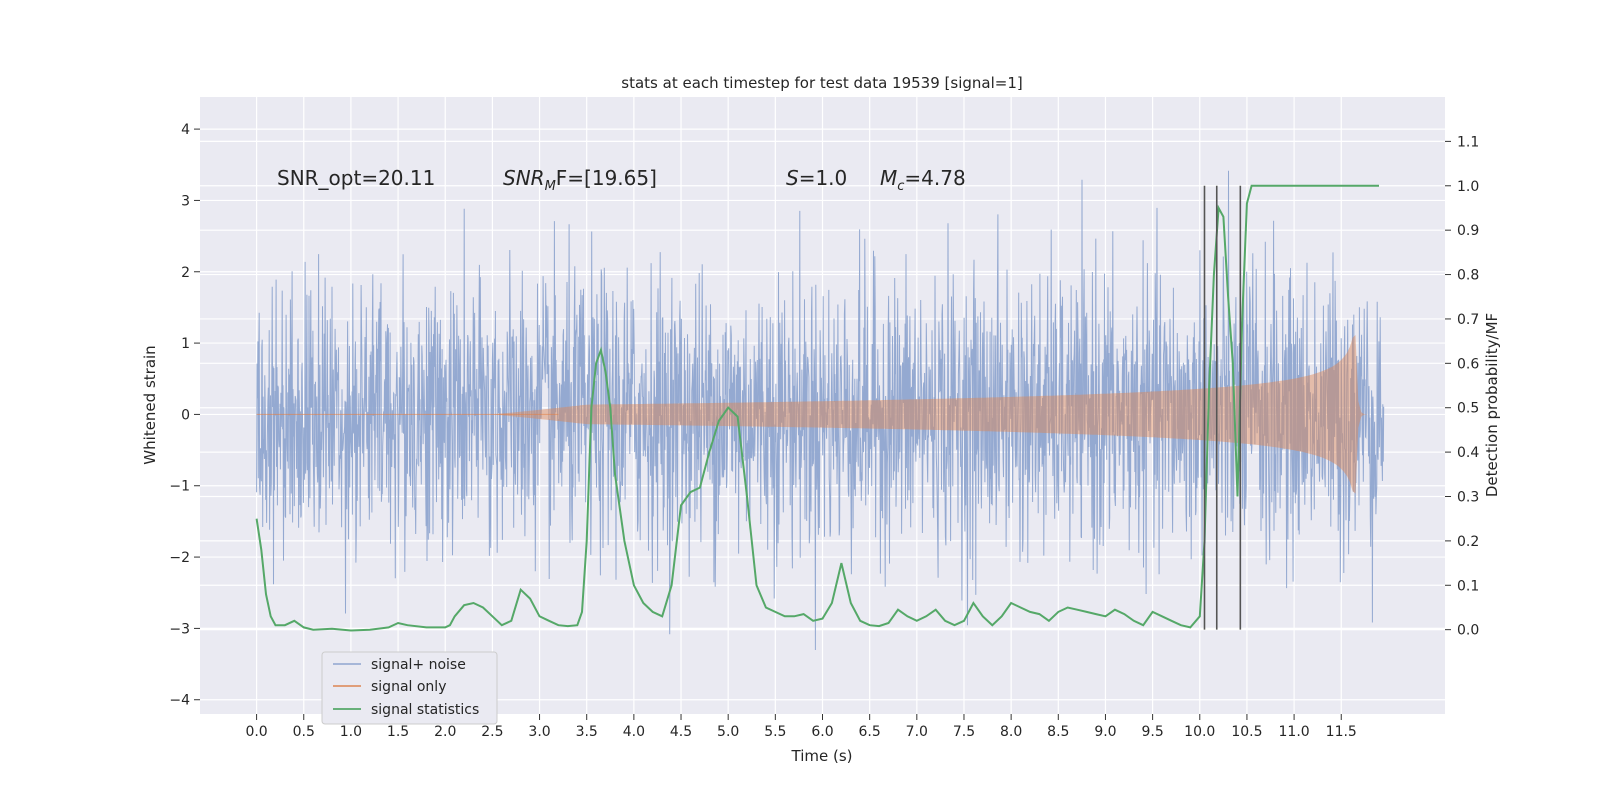  What do you see at coordinates (792, 178) in the screenshot?
I see `s-name: S` at bounding box center [792, 178].